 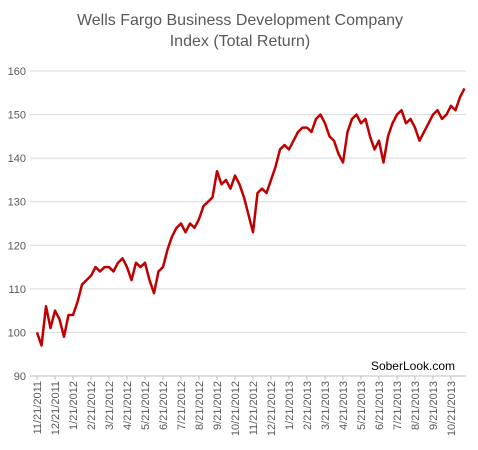 I want to click on x-tick-label: 7/21/2012, so click(x=182, y=405).